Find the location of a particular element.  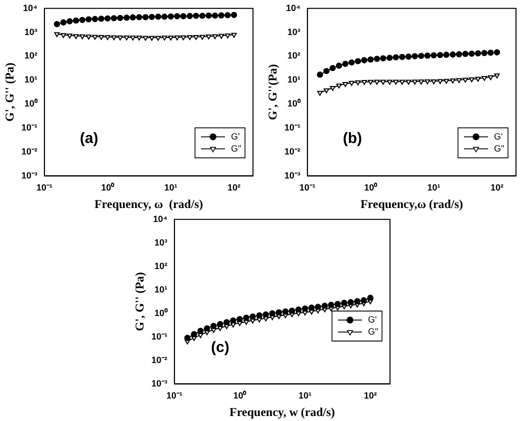

x-axis-title: Frequency, w (rad/s) is located at coordinates (282, 411).